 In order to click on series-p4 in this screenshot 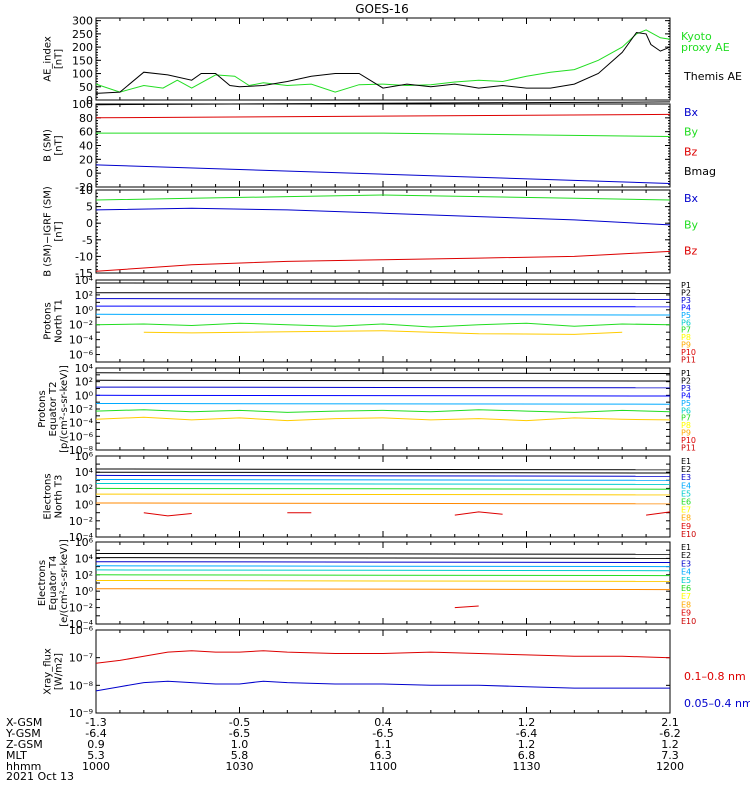, I will do `click(383, 395)`.